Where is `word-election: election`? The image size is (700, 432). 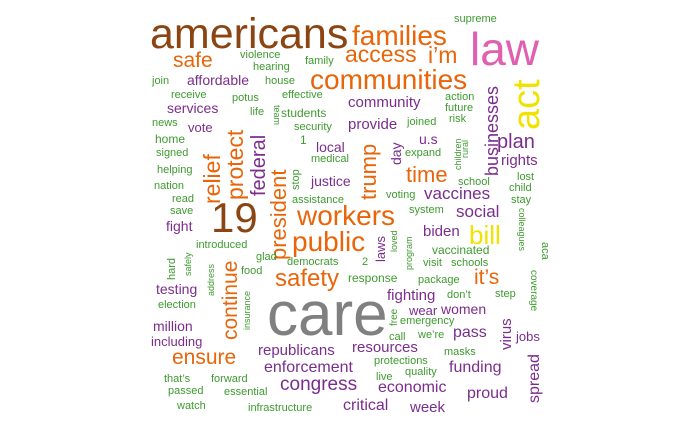
word-election: election is located at coordinates (177, 305).